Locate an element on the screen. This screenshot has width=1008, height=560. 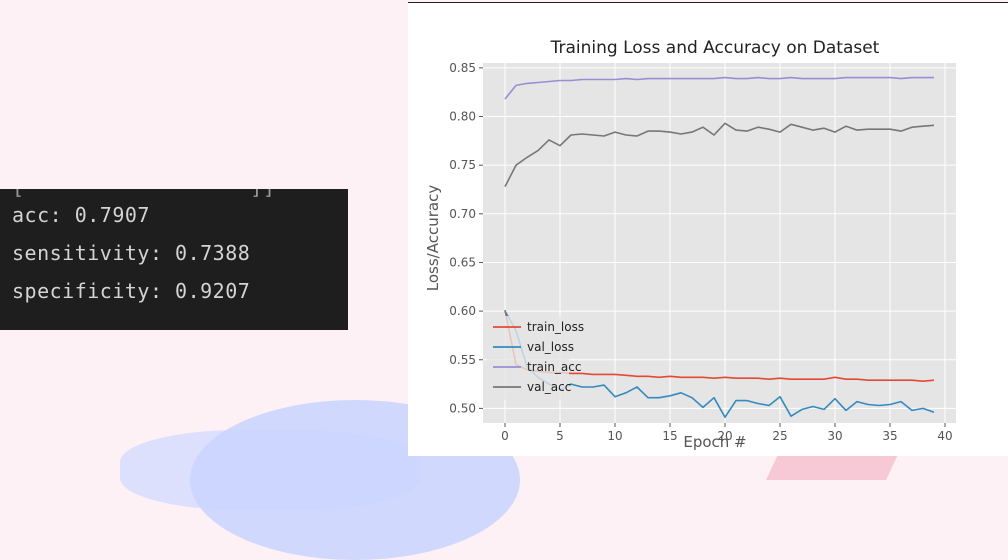
x-tick-label: 10 is located at coordinates (614, 436).